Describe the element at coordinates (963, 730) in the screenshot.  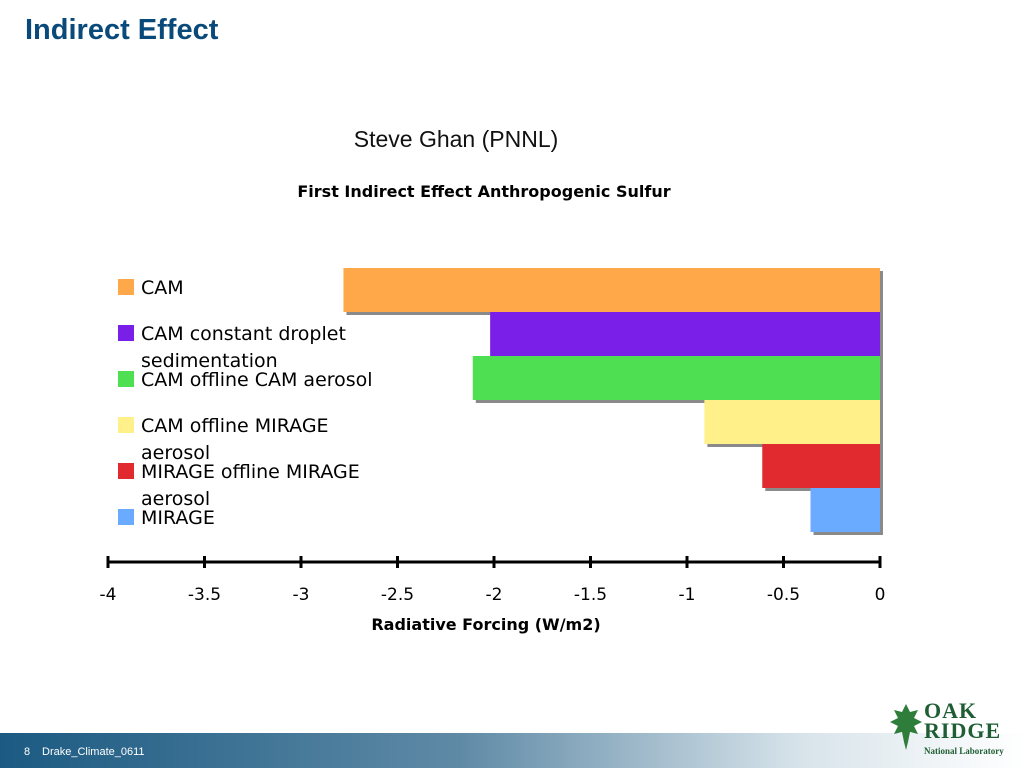
I see `logo-line-ridge: RIDGE` at that location.